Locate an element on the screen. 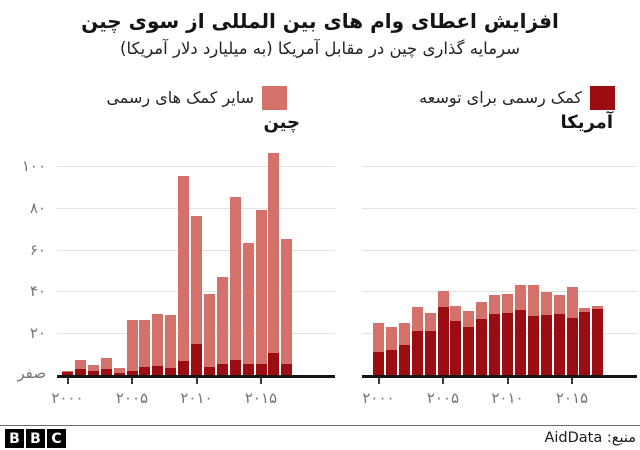  bar-oda-china-2000 is located at coordinates (67, 373).